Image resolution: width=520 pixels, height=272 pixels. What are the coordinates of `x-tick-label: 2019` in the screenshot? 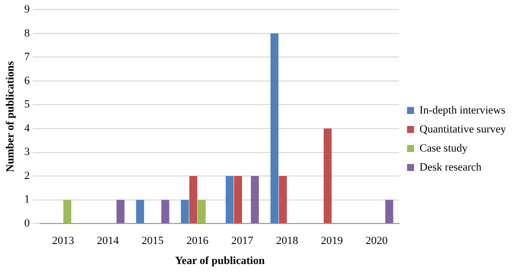 It's located at (332, 241).